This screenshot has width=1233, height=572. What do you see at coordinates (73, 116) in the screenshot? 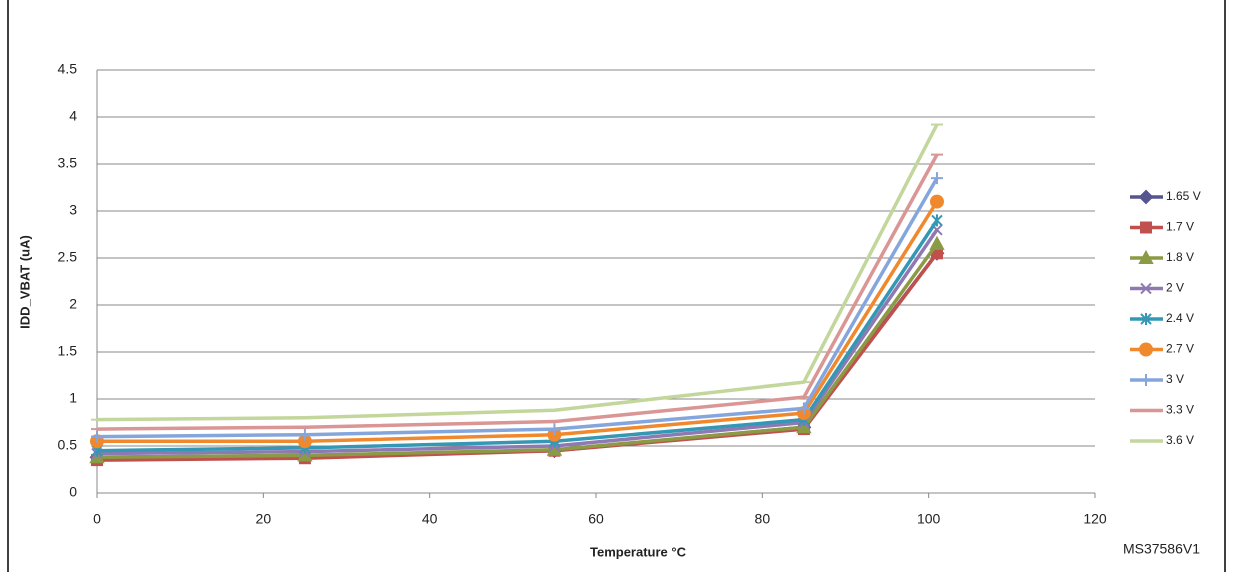
I see `y-tick-label: 4` at bounding box center [73, 116].